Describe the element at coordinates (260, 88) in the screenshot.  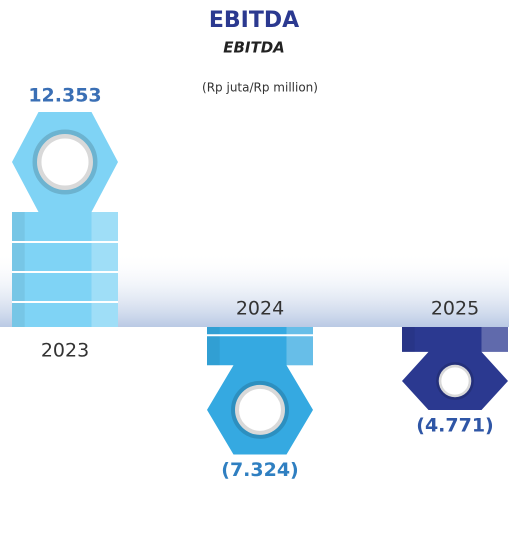
I see `unit-label: (Rp juta/Rp million)` at that location.